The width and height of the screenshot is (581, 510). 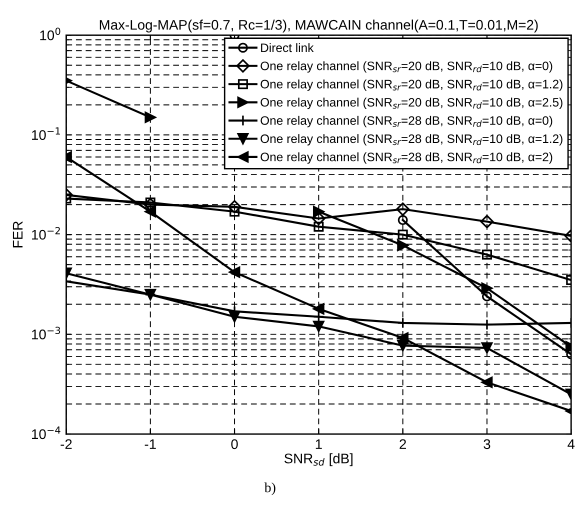 What do you see at coordinates (406, 122) in the screenshot?
I see `legend-label: One relay channel (SNR$_{sr}$=28 dB, SNR$_{rd}$=10 dB, α=0)` at bounding box center [406, 122].